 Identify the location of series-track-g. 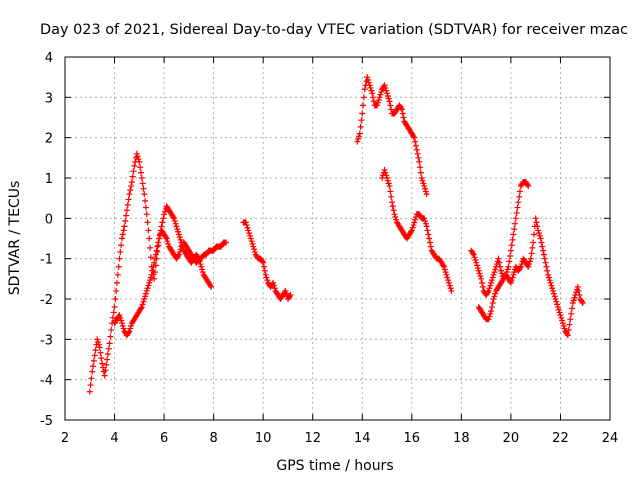
(530, 277).